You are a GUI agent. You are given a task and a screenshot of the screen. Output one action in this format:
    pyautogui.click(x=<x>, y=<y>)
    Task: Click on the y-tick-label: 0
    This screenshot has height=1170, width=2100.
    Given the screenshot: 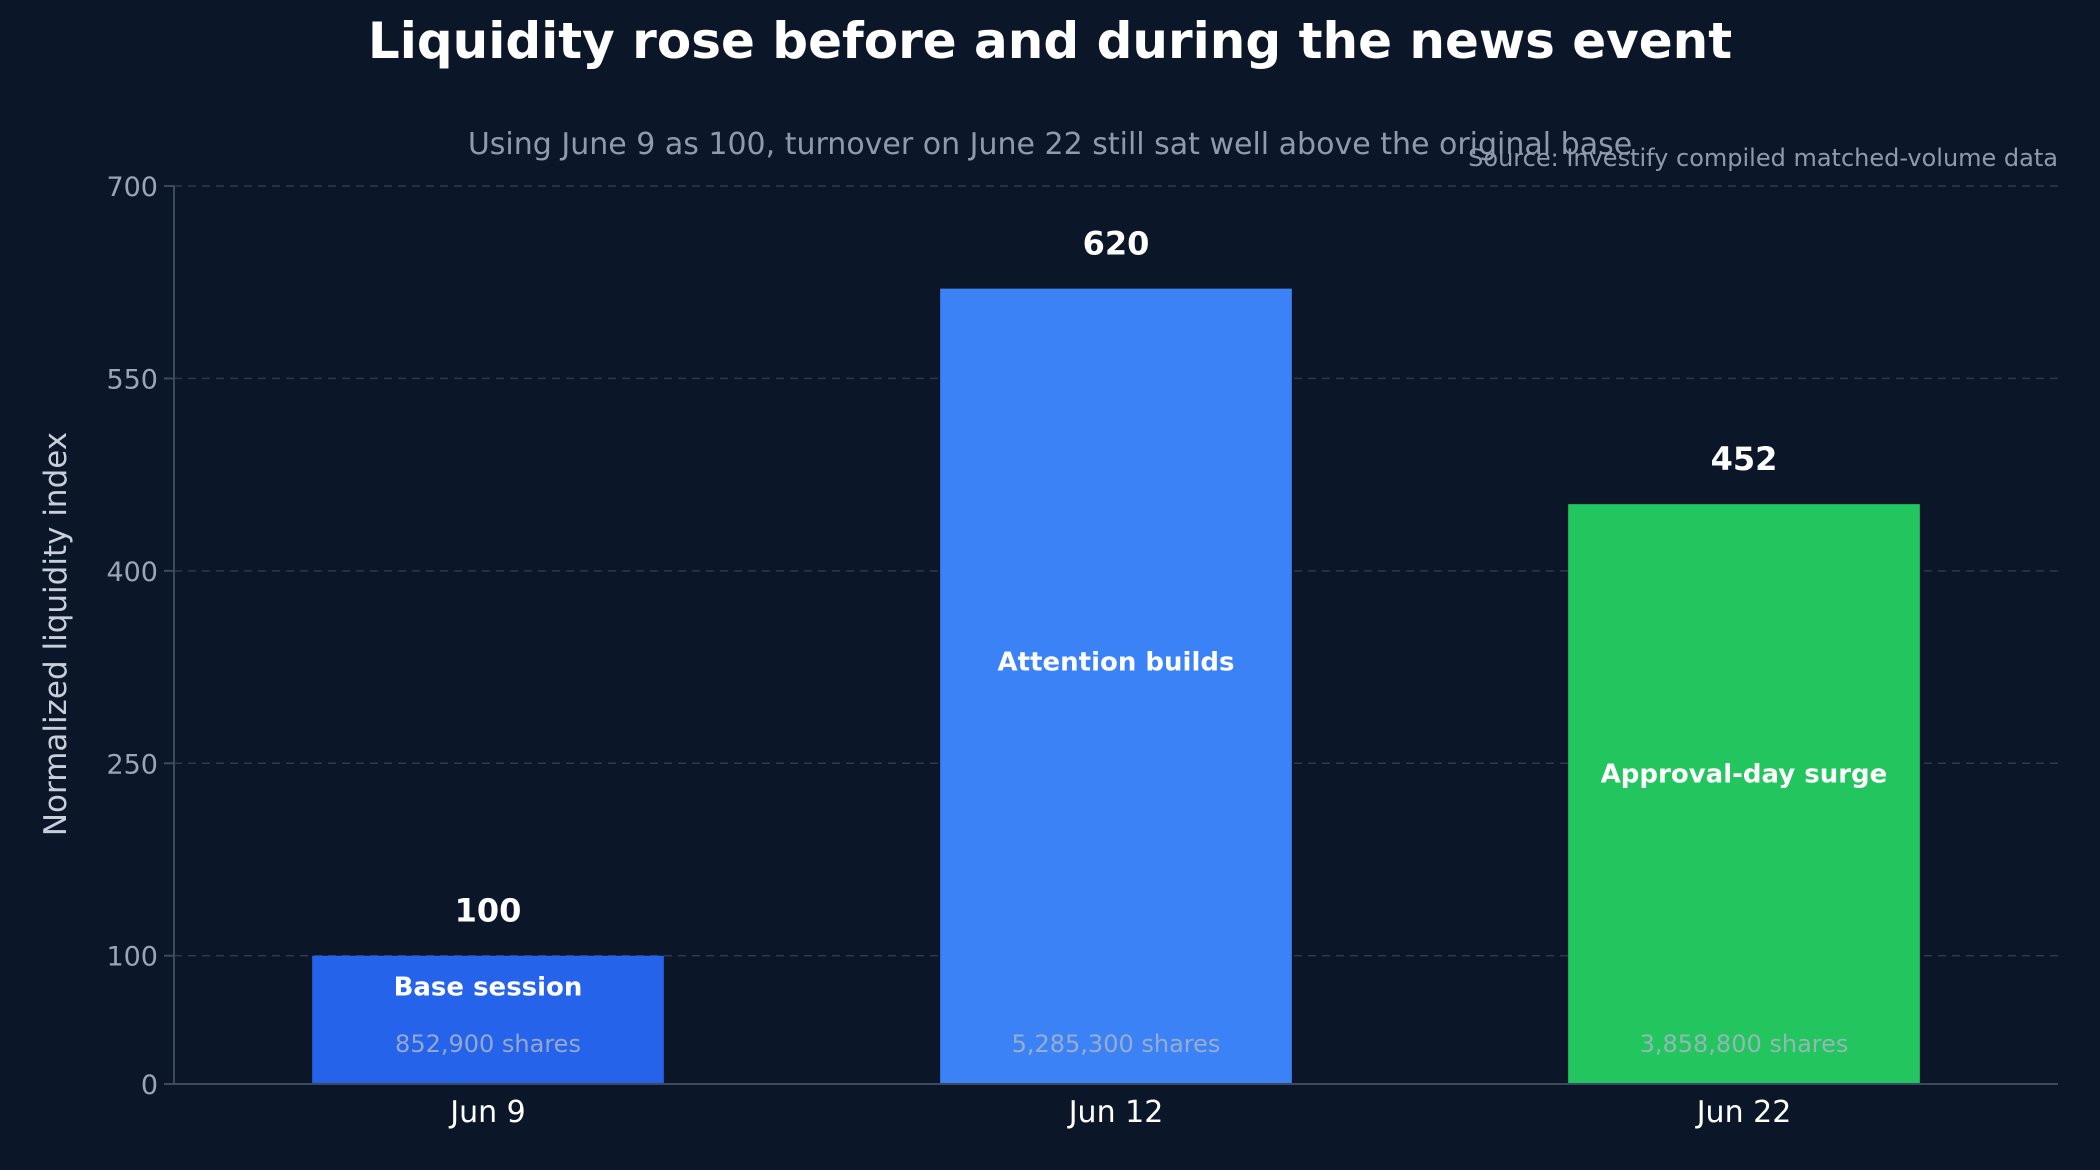 What is the action you would take?
    pyautogui.click(x=149, y=1085)
    